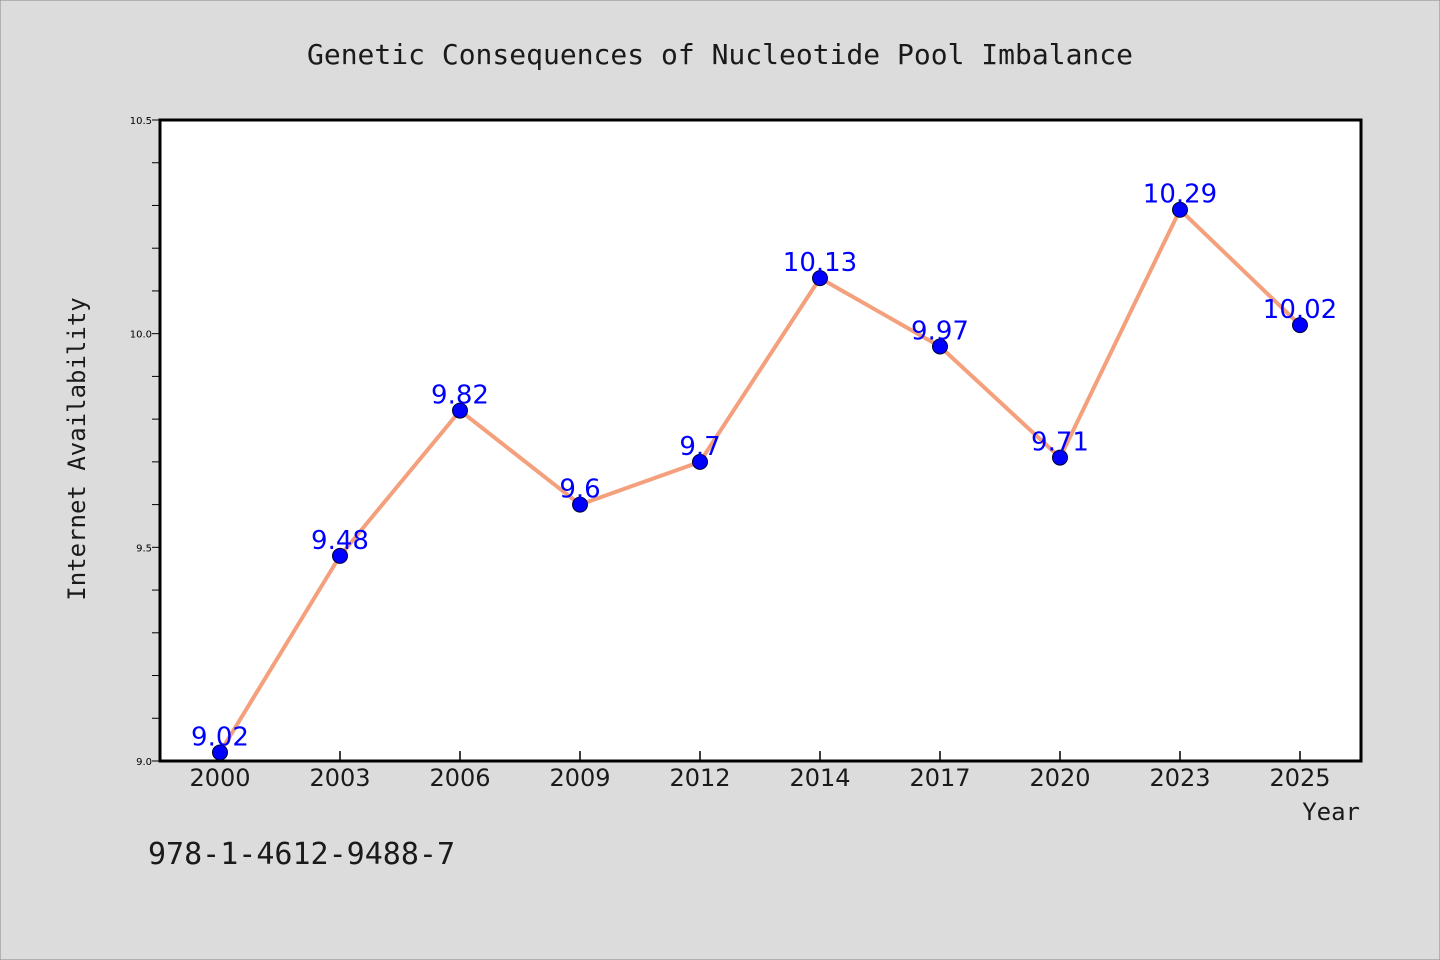 The width and height of the screenshot is (1440, 960). I want to click on y-tick-label: 10.5, so click(141, 121).